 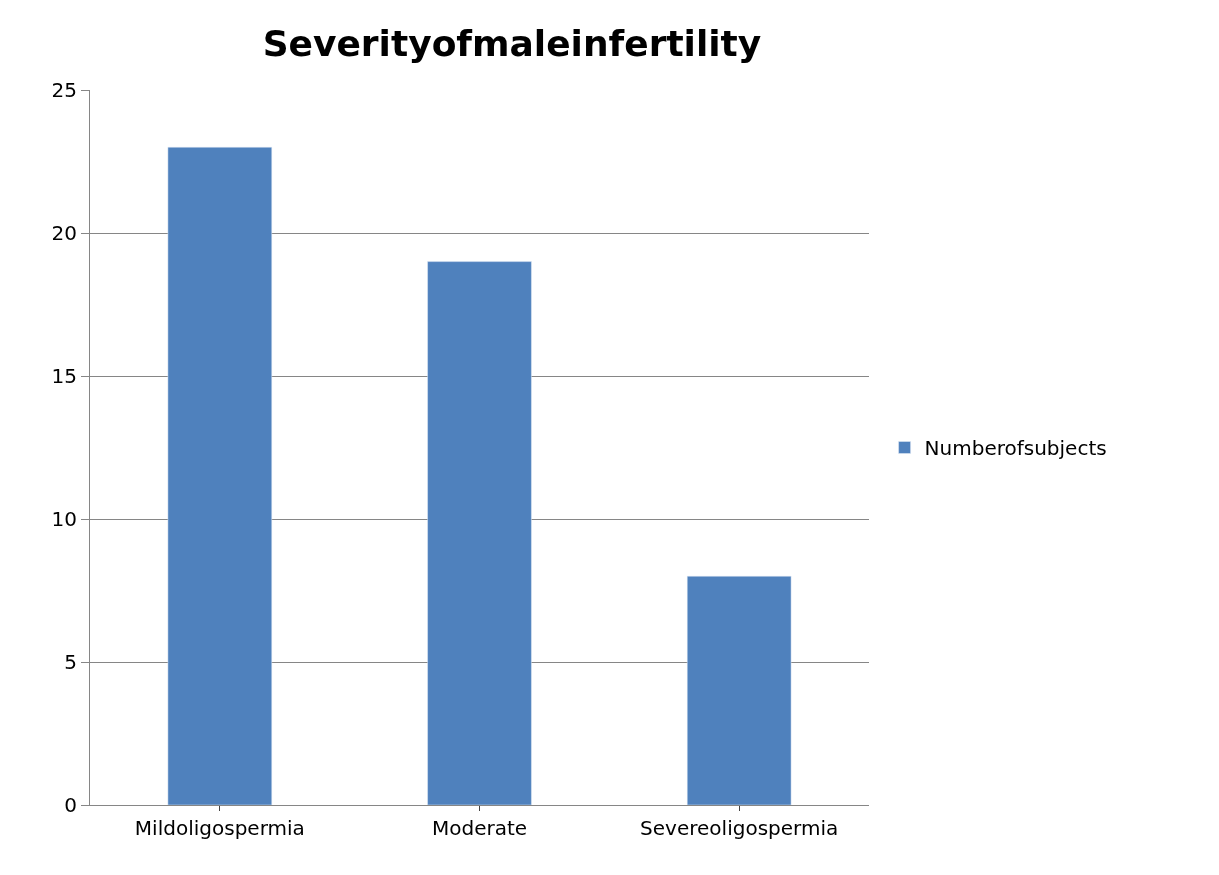 I want to click on y-tick-label: 20, so click(x=64, y=233).